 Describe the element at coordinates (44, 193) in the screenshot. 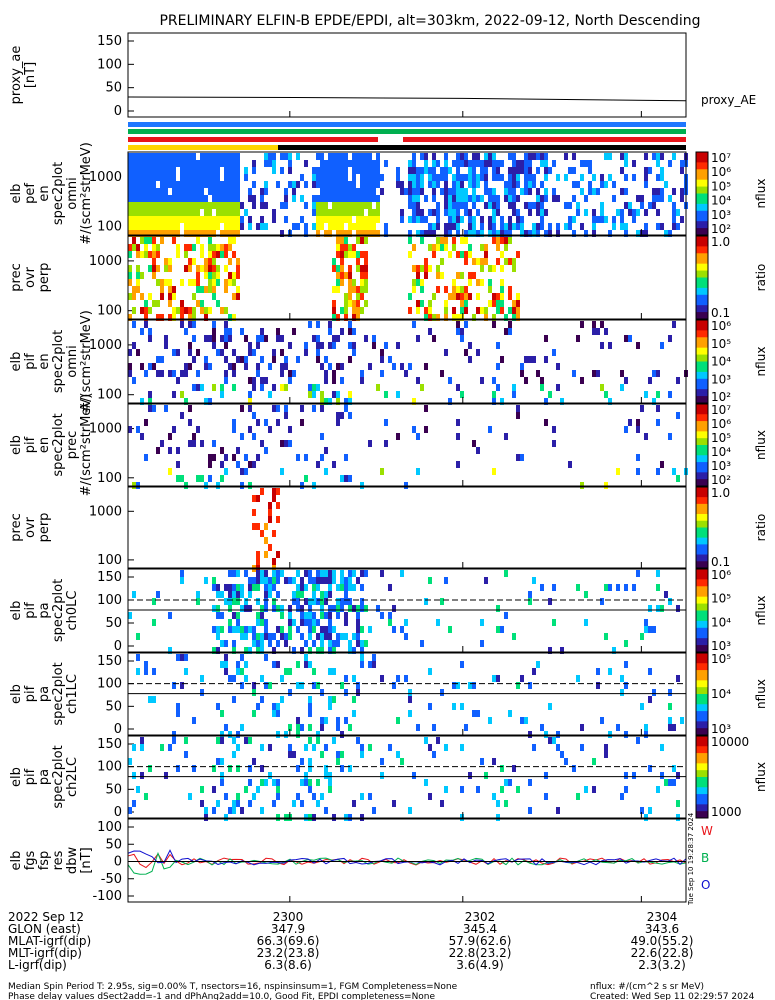

I see `ylabel-p1-2: en` at that location.